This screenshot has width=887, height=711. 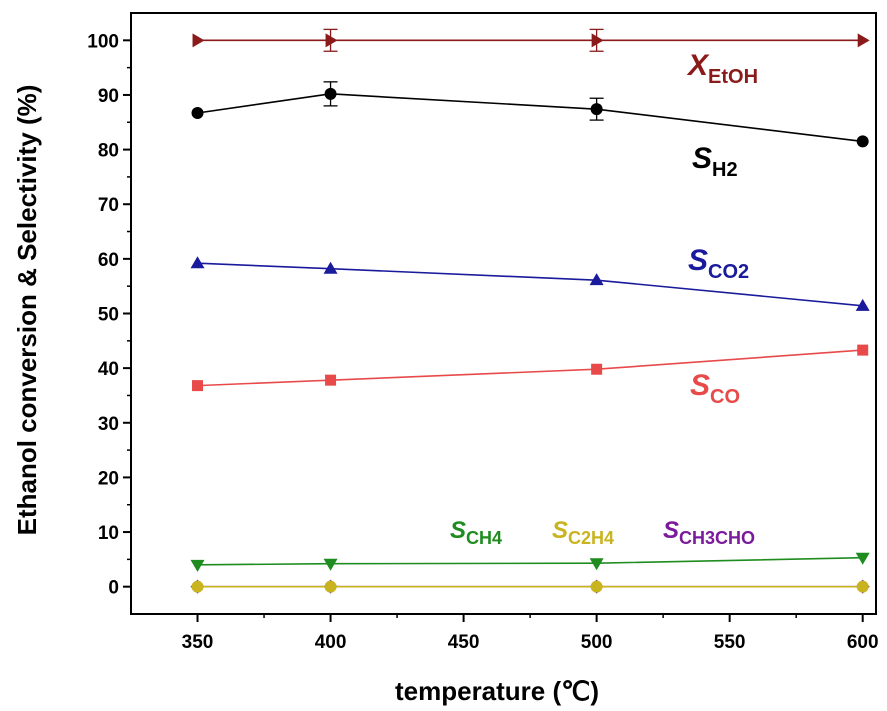 I want to click on y-tick-label: 50, so click(x=108, y=315).